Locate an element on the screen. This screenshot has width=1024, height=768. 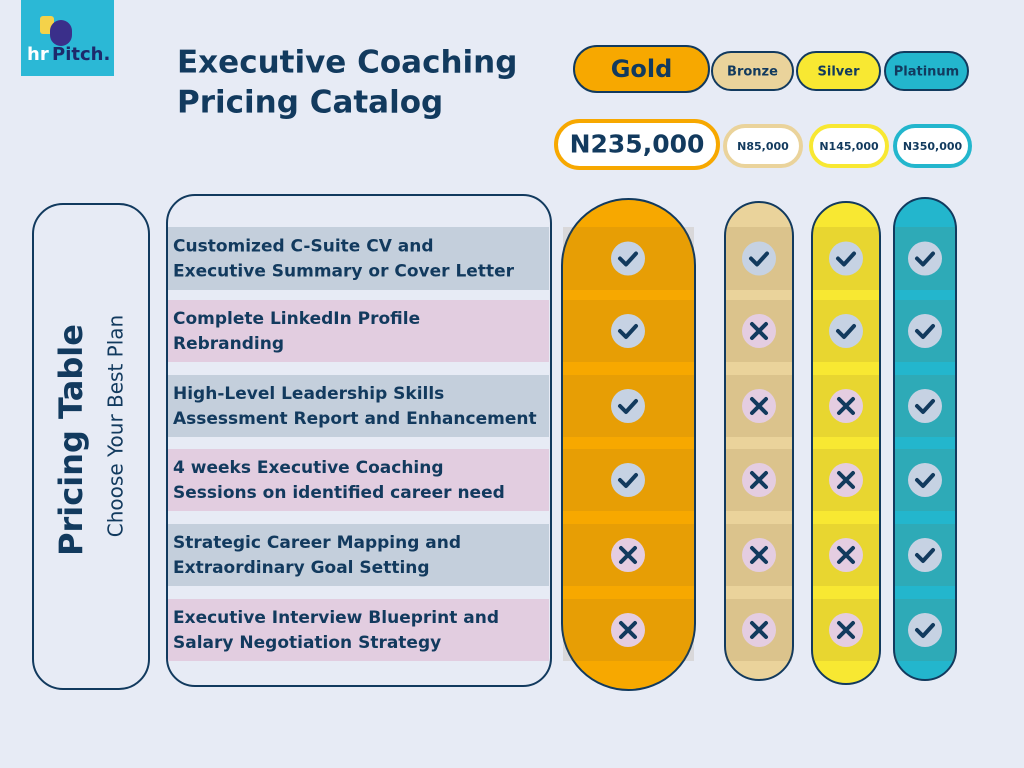
feature-text: Customized C-Suite CV and is located at coordinates (303, 247).